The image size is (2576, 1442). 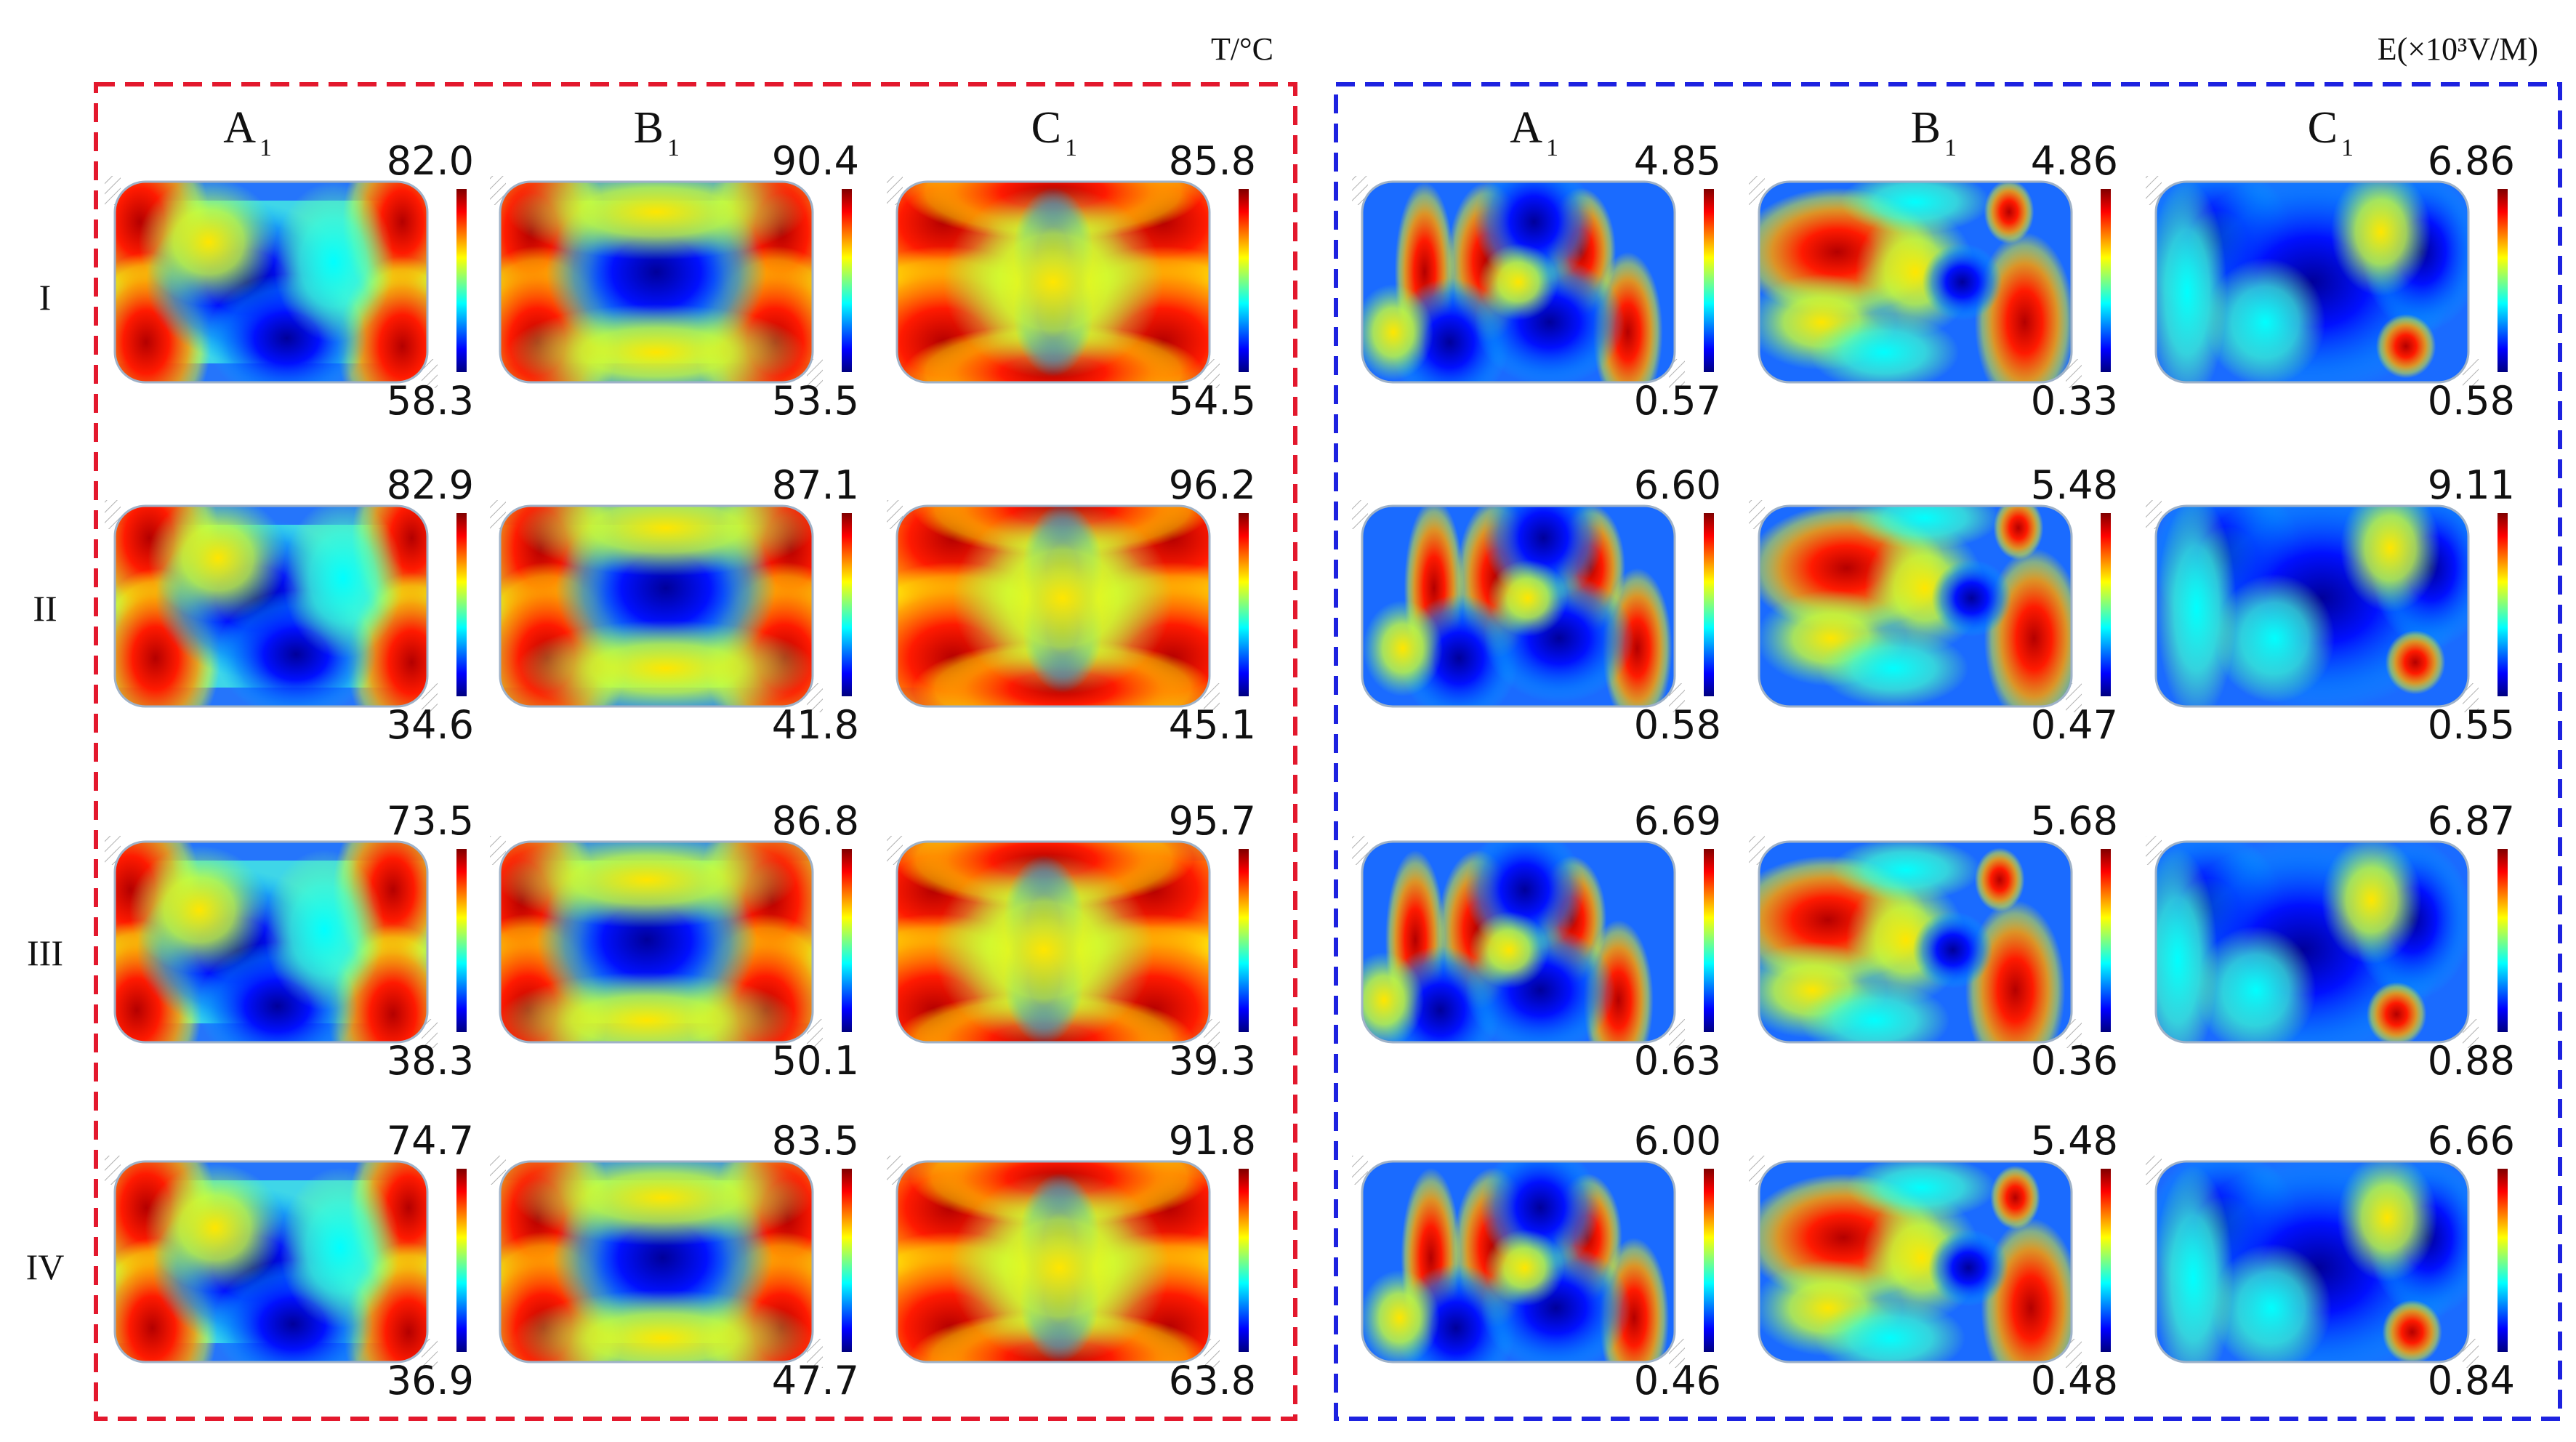 What do you see at coordinates (430, 401) in the screenshot?
I see `colorbar-min-label: 58.3` at bounding box center [430, 401].